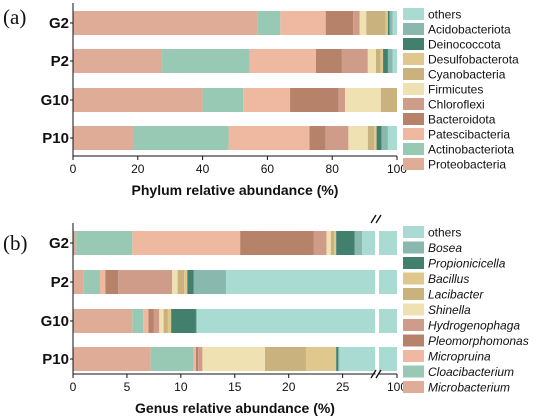  What do you see at coordinates (314, 100) in the screenshot?
I see `bar-g10-bacteroidota` at bounding box center [314, 100].